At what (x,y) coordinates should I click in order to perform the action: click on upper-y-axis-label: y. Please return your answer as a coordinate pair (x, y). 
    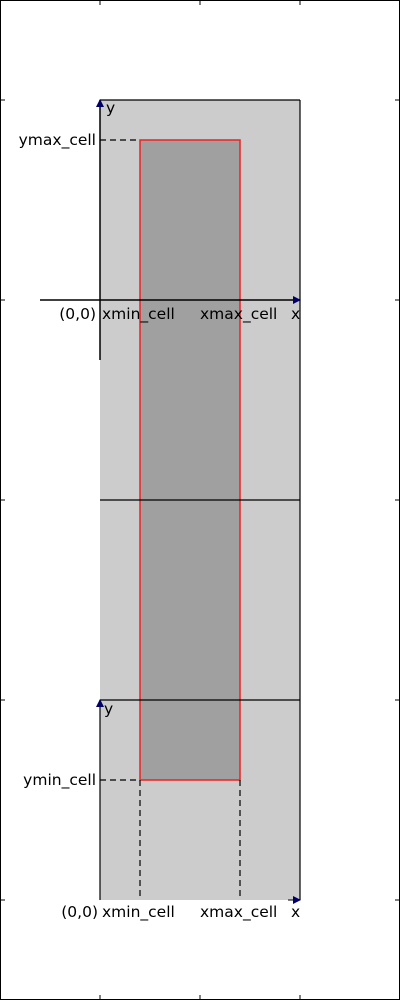
    Looking at the image, I should click on (110, 108).